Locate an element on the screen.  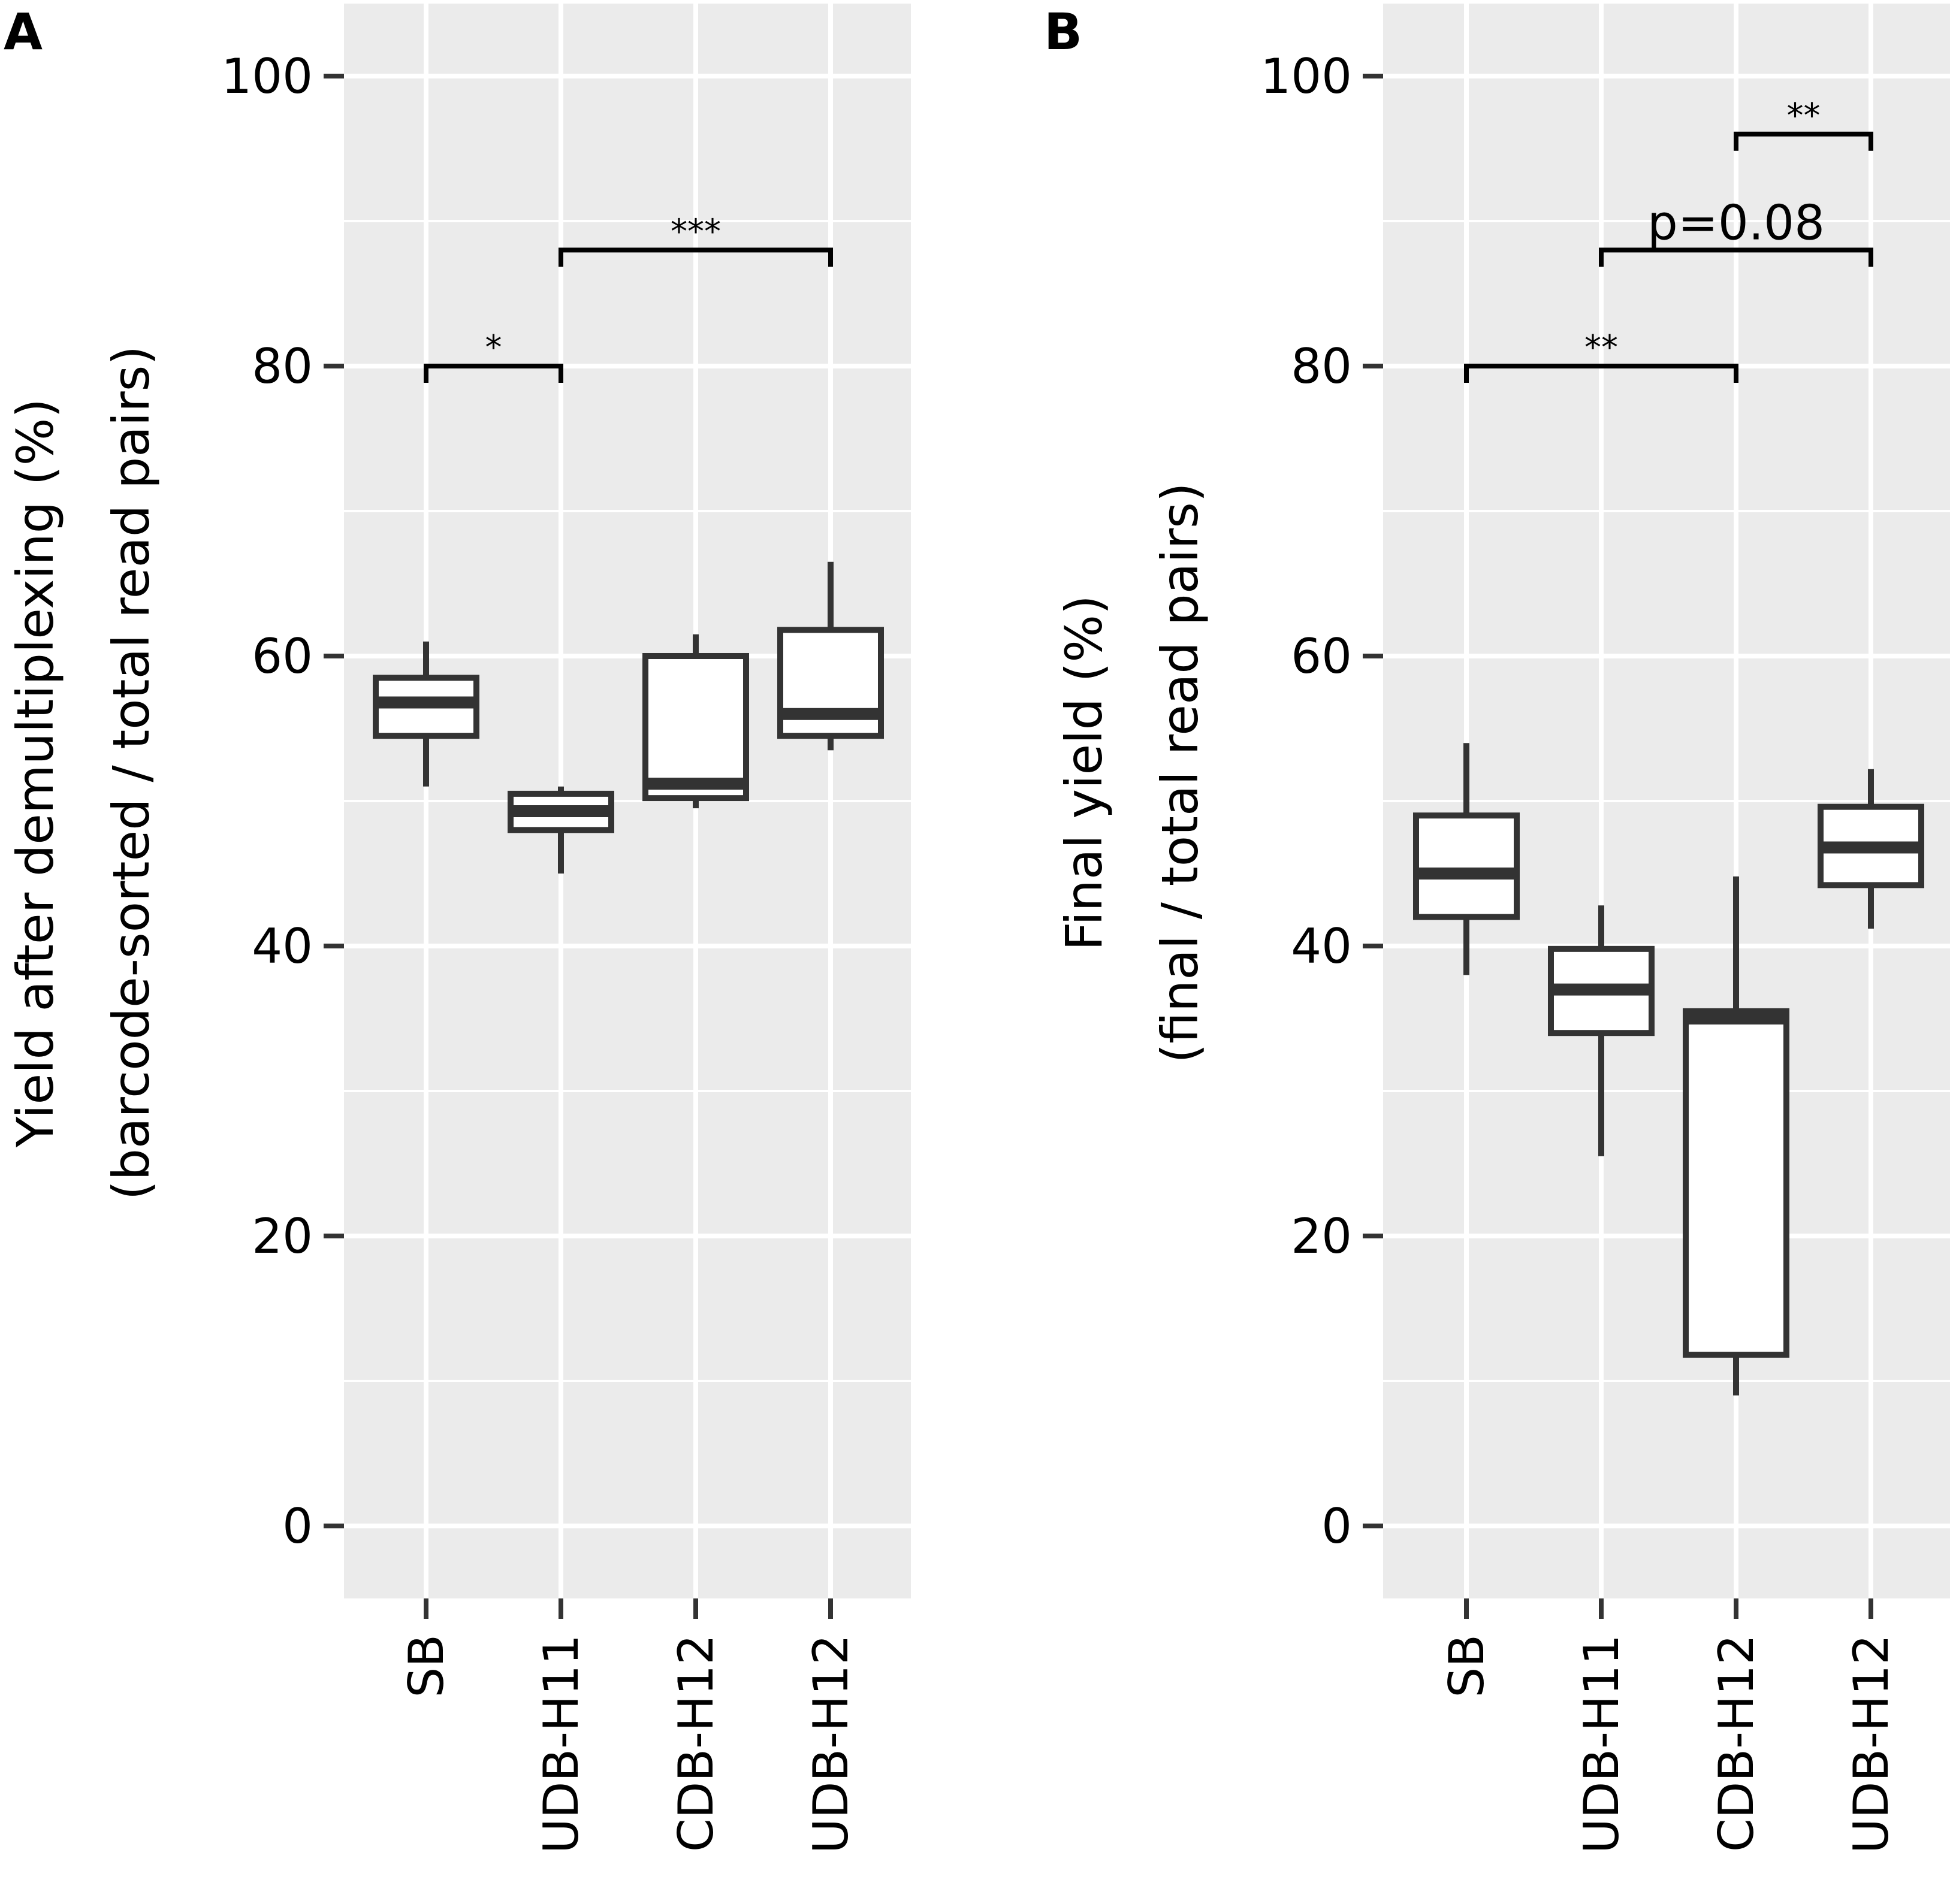
x-axis-b: SB UDB-H11 CDB-H12 UDB-H12 is located at coordinates (1669, 1726).